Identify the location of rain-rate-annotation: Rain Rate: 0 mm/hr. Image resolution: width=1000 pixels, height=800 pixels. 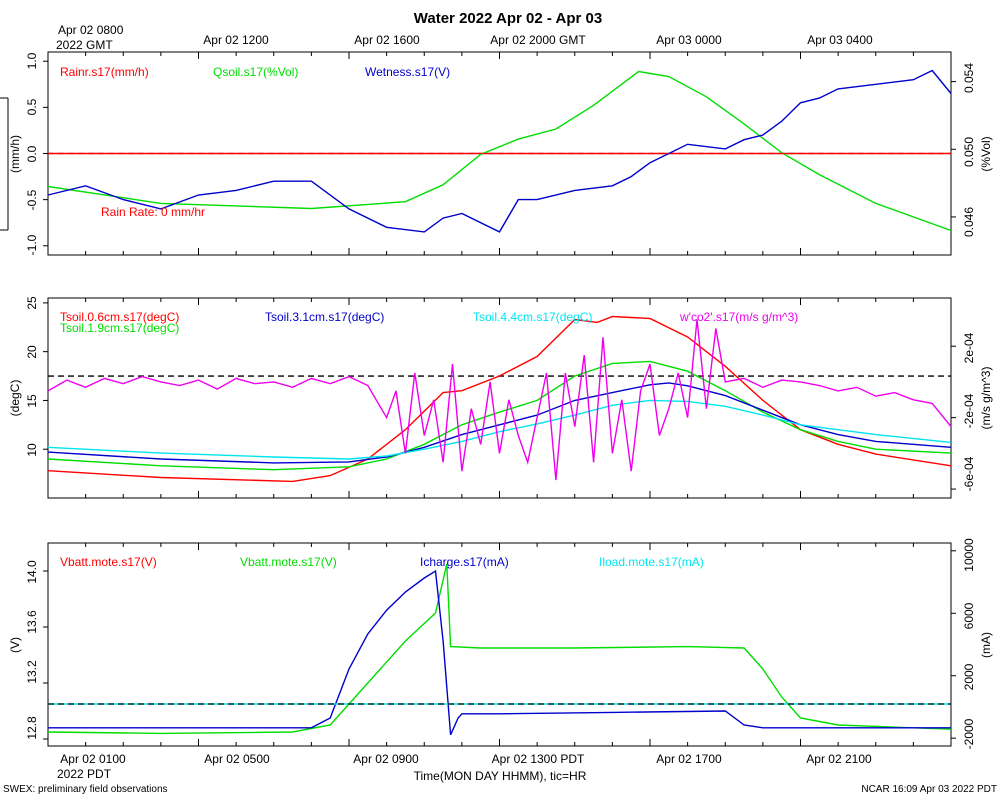
(153, 212).